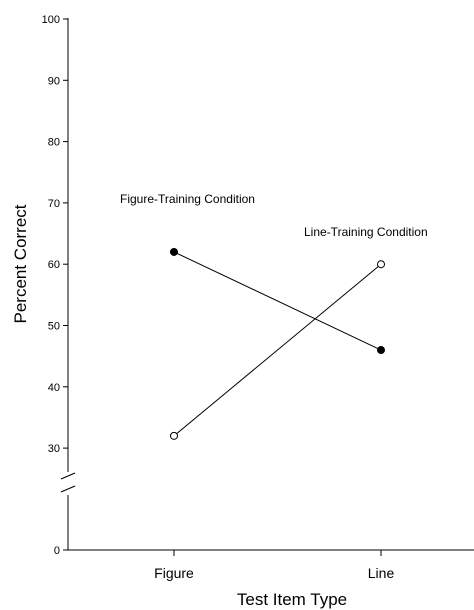 The height and width of the screenshot is (610, 474). Describe the element at coordinates (68, 476) in the screenshot. I see `axis-break-mark-upper` at that location.